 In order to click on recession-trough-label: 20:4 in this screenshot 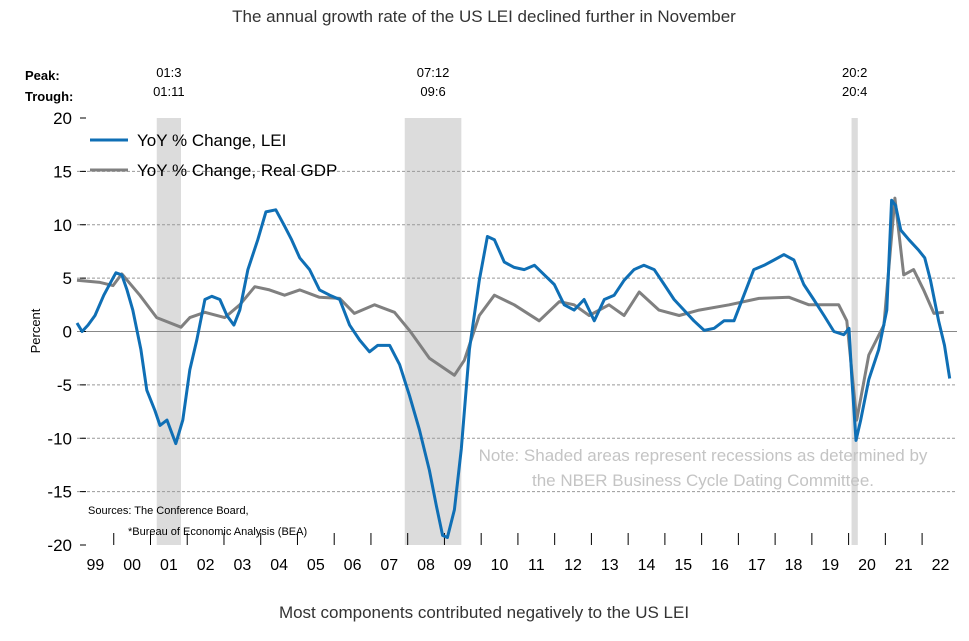, I will do `click(854, 91)`.